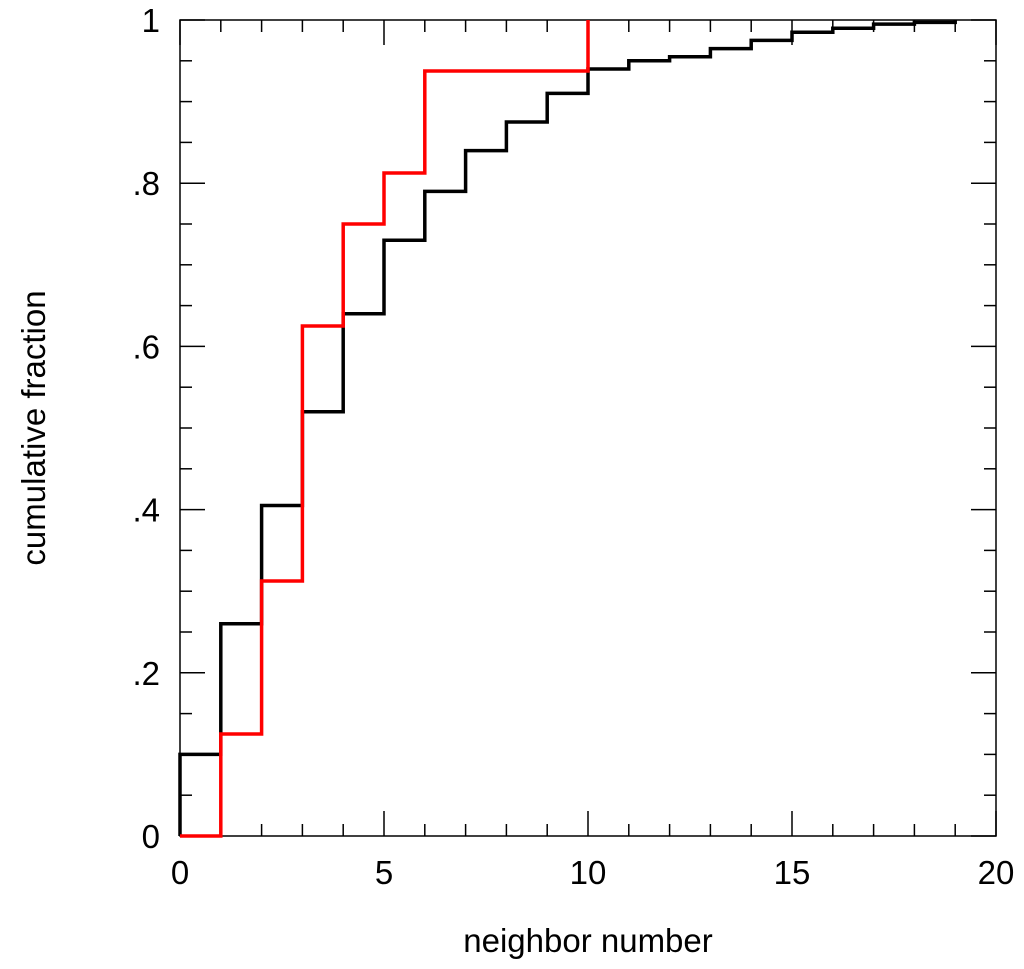  I want to click on y-tick-label: 0, so click(151, 836).